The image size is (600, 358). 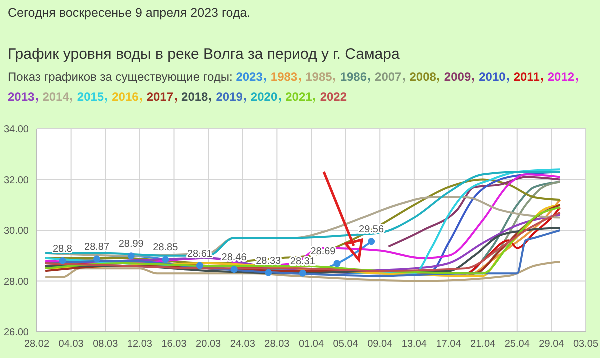 What do you see at coordinates (284, 77) in the screenshot?
I see `legend-label: 1983` at bounding box center [284, 77].